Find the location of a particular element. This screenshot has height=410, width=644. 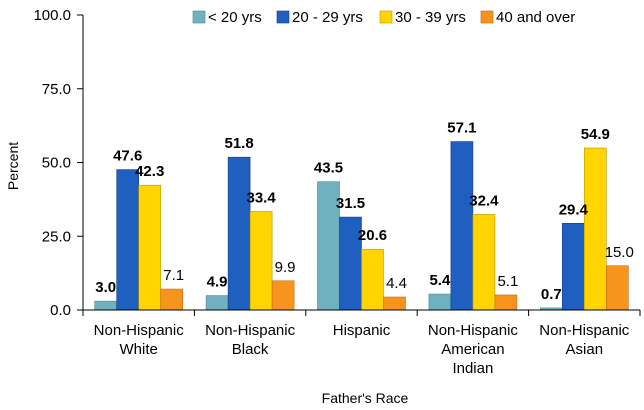

category-label-line: Hispanic is located at coordinates (362, 330).